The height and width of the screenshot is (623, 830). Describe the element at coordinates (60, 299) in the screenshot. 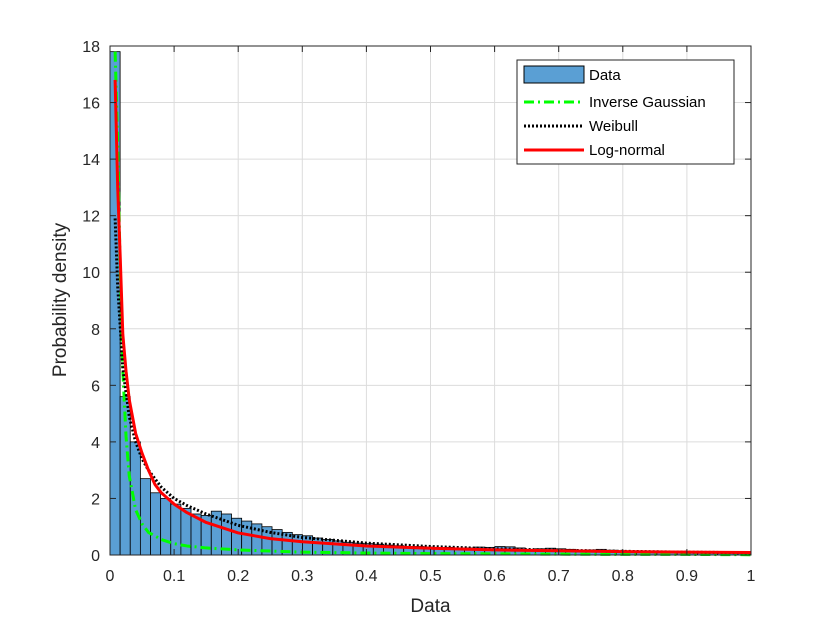

I see `y-axis-label: Probability density` at that location.